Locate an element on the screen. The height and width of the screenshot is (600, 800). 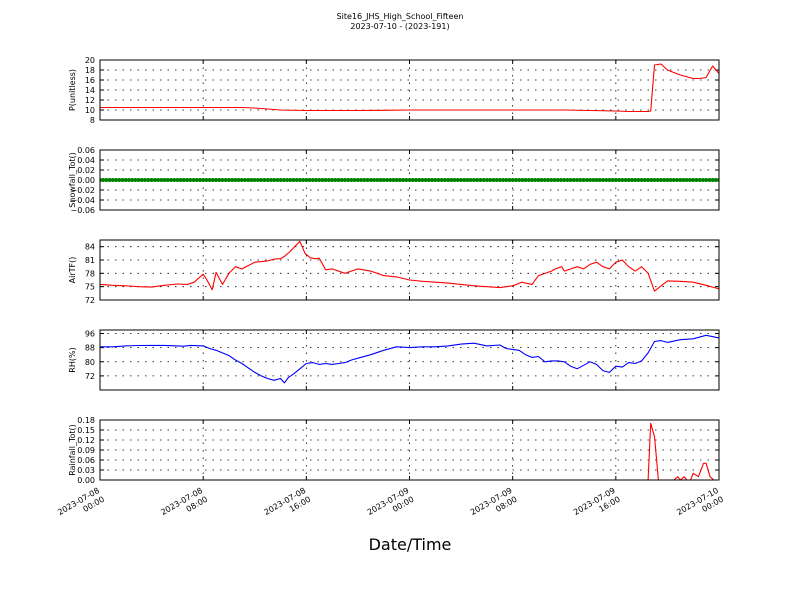
x-tick-label: 2023-07-0808:00 is located at coordinates (184, 506).